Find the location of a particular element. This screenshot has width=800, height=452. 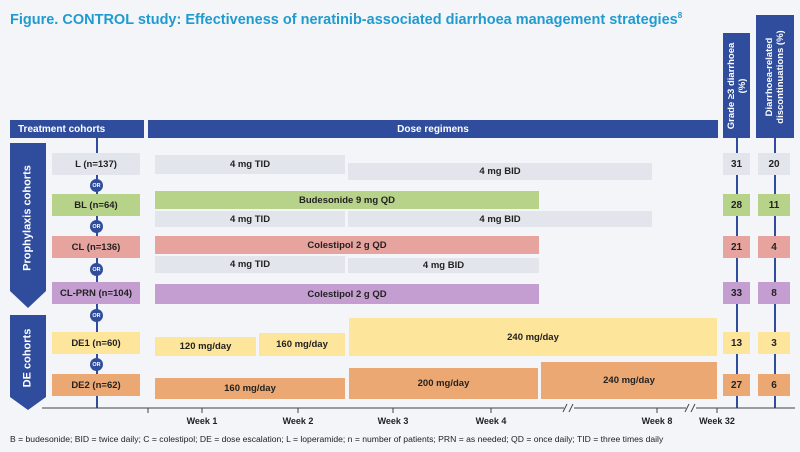

grade3-value-de1: 13 is located at coordinates (736, 343).